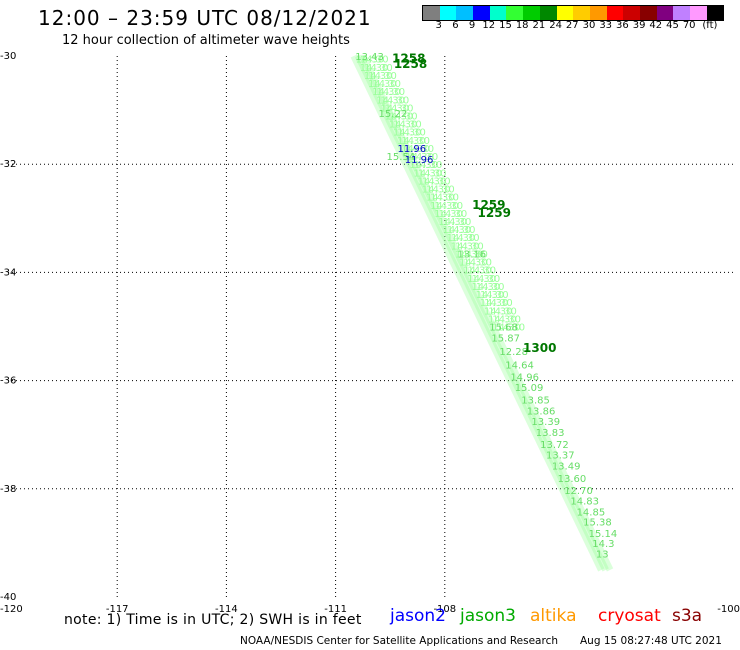  I want to click on colorbar-label: 15, so click(505, 25).